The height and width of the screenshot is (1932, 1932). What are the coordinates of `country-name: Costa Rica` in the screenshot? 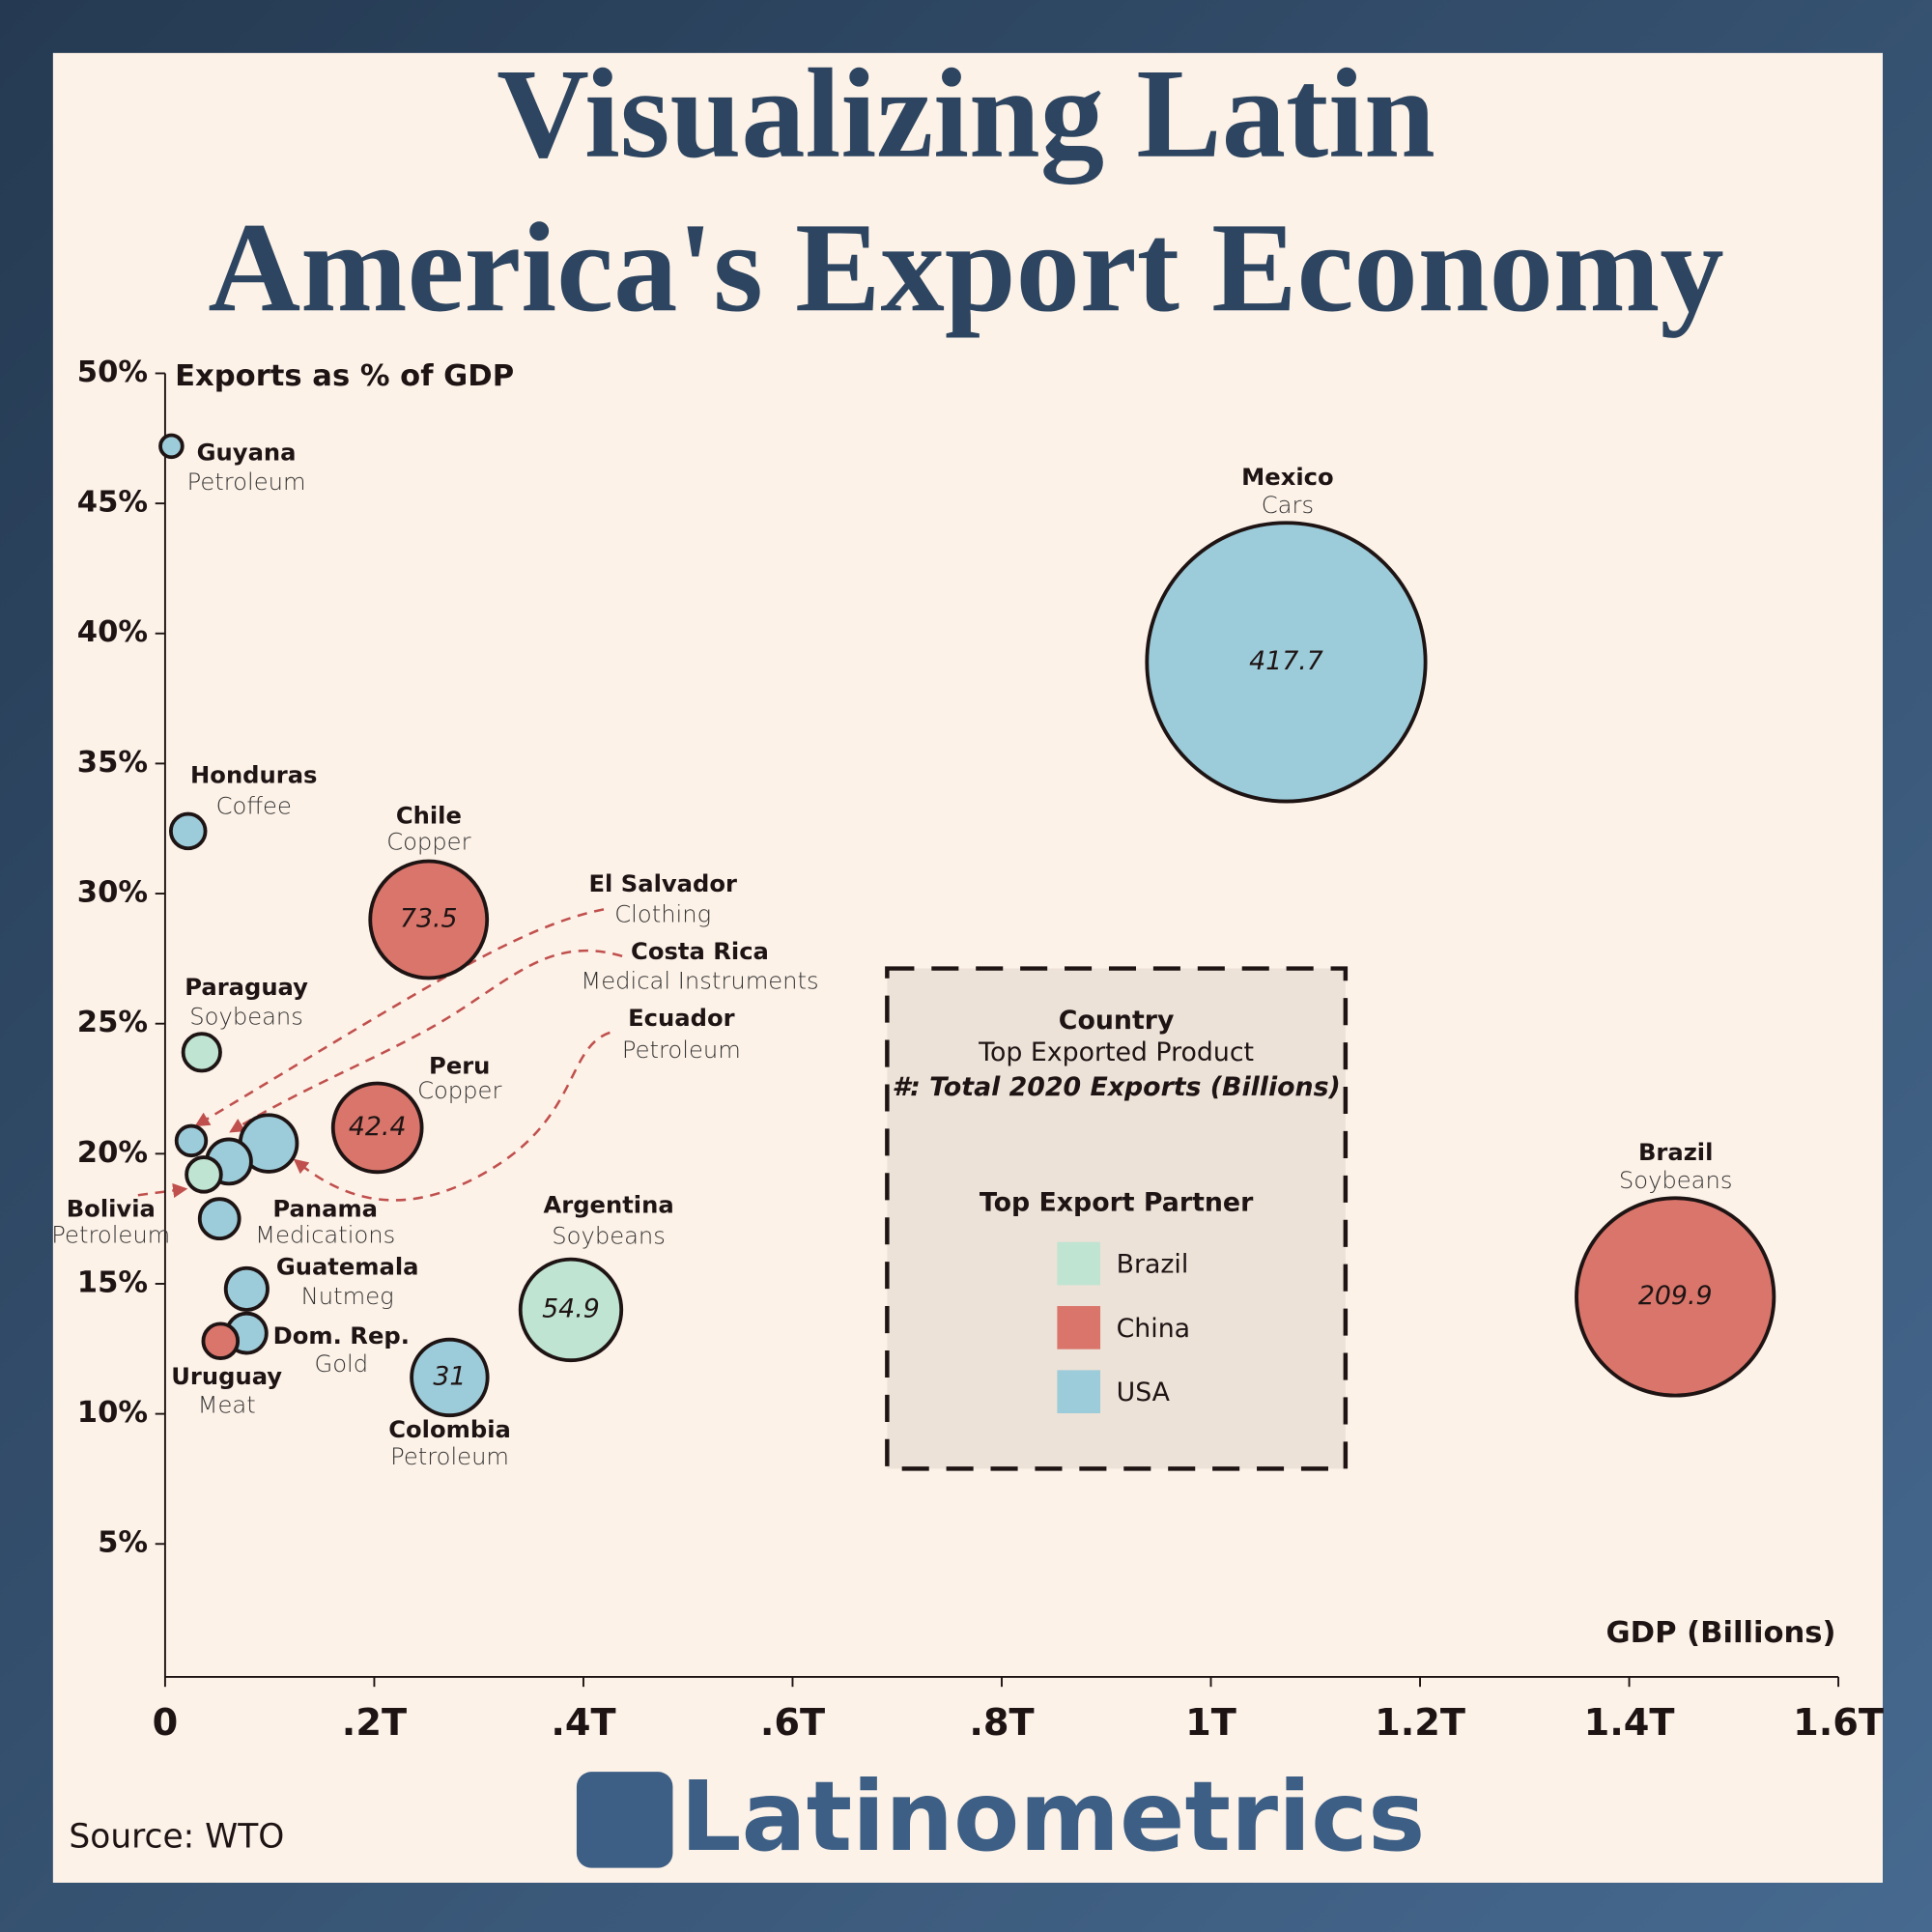 It's located at (700, 951).